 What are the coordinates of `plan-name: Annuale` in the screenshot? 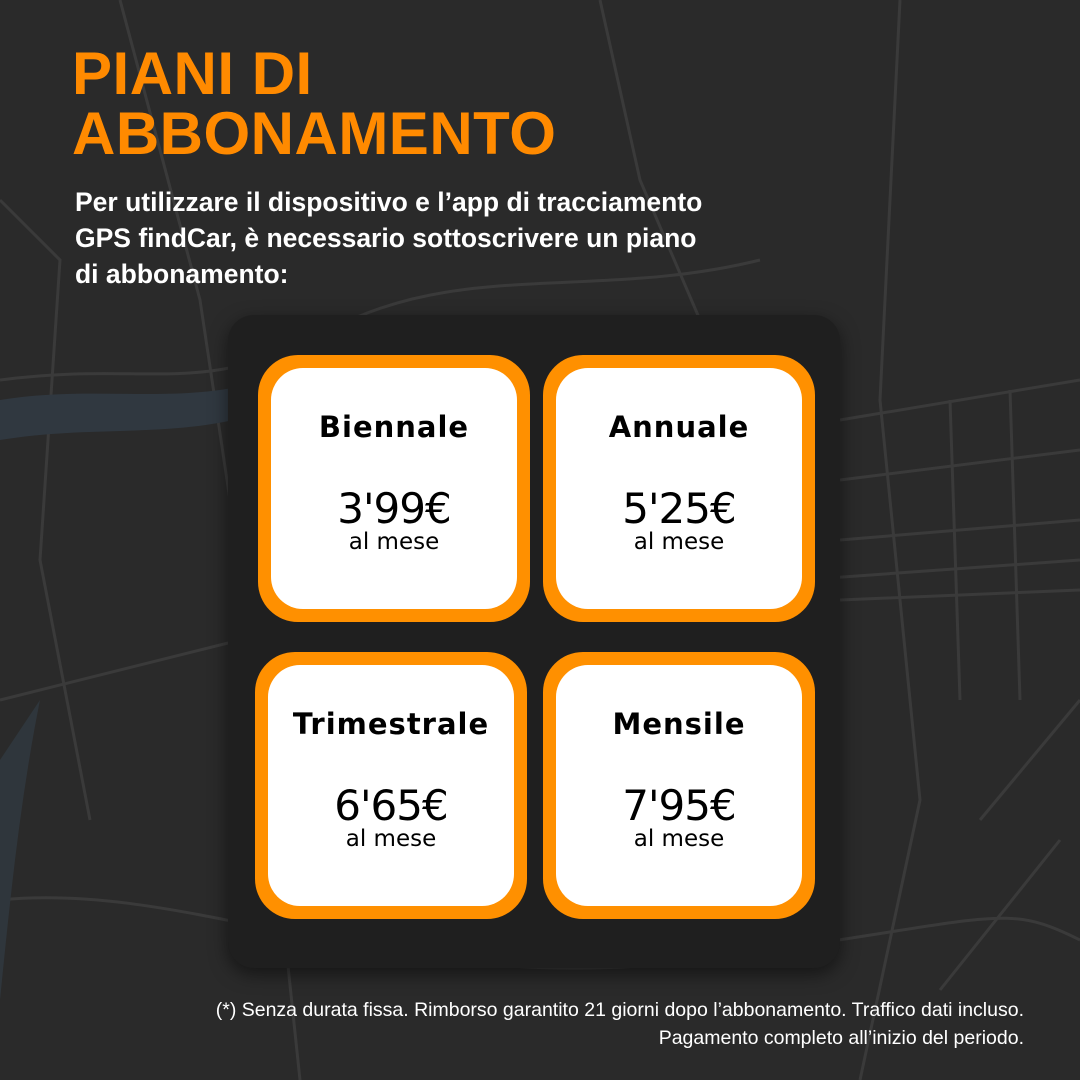 It's located at (679, 427).